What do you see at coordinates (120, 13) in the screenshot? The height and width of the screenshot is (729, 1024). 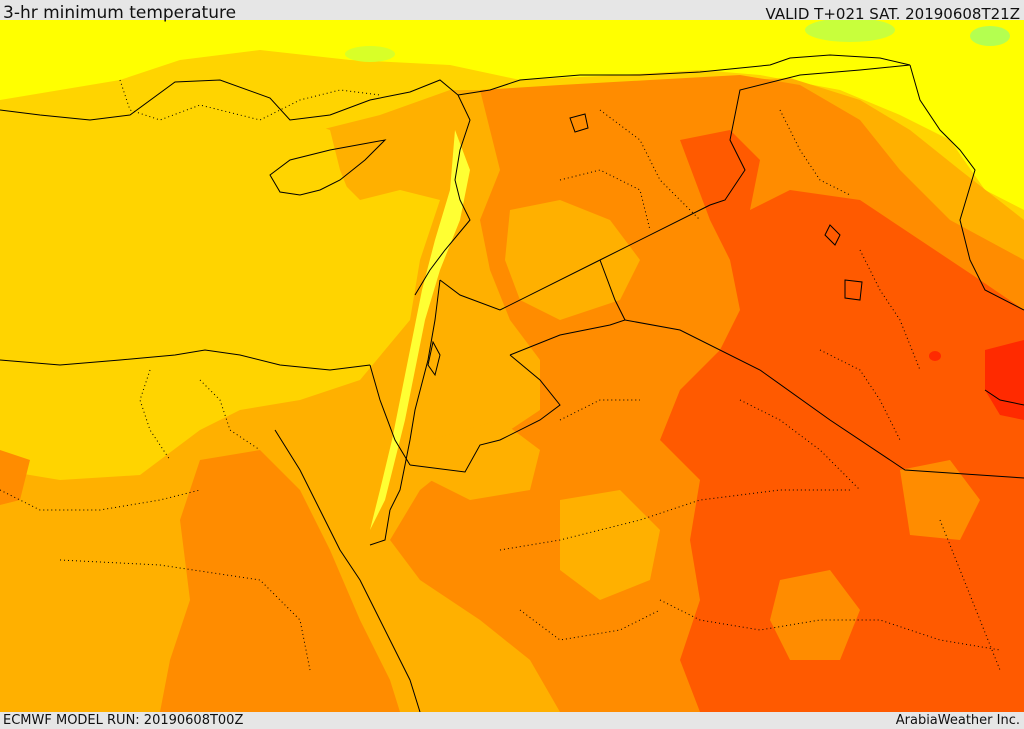 I see `map-title: 3-hr minimum temperature` at bounding box center [120, 13].